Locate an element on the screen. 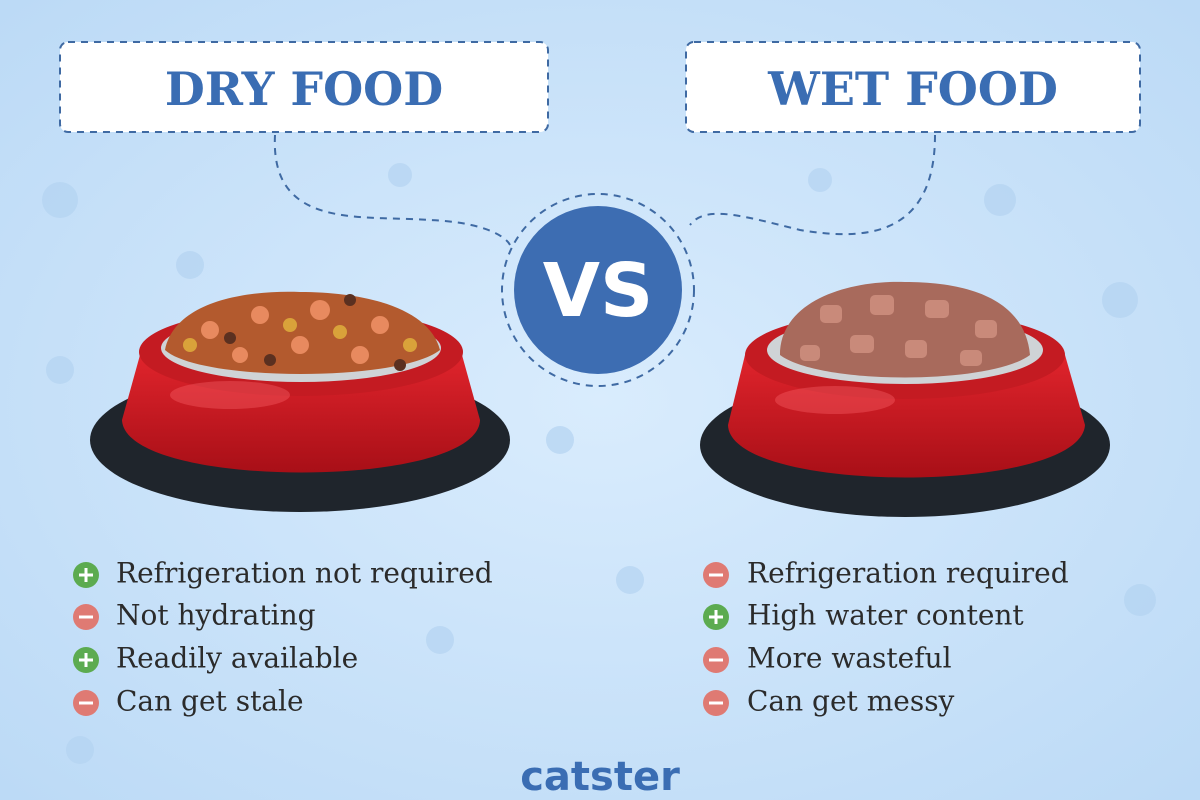  vs-label: VS is located at coordinates (598, 291).